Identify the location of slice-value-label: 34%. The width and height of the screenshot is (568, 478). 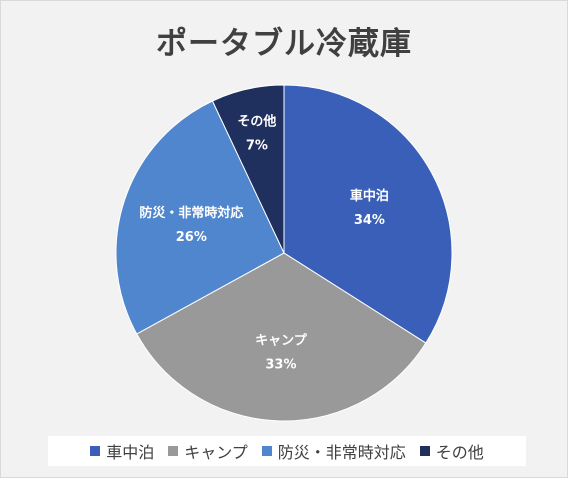
(369, 220).